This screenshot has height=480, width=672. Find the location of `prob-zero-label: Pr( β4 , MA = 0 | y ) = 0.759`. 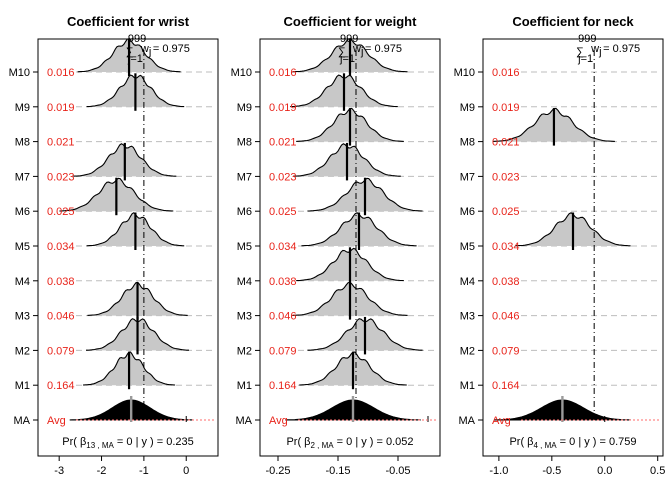

prob-zero-label: Pr( β4 , MA = 0 | y ) = 0.759 is located at coordinates (572, 443).